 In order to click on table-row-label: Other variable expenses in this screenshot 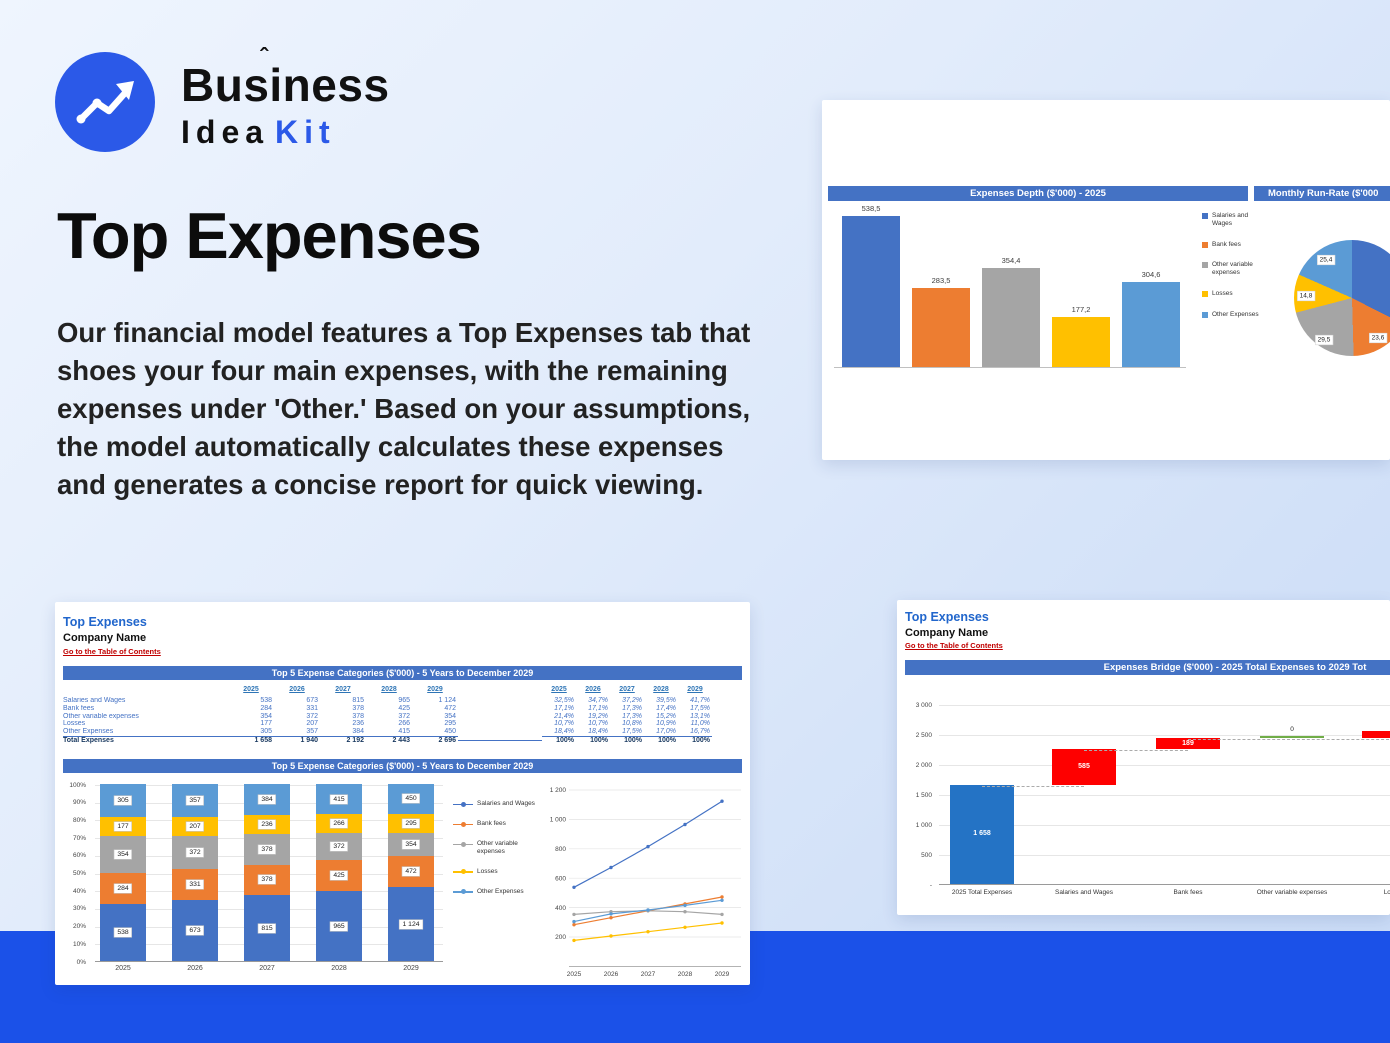, I will do `click(101, 716)`.